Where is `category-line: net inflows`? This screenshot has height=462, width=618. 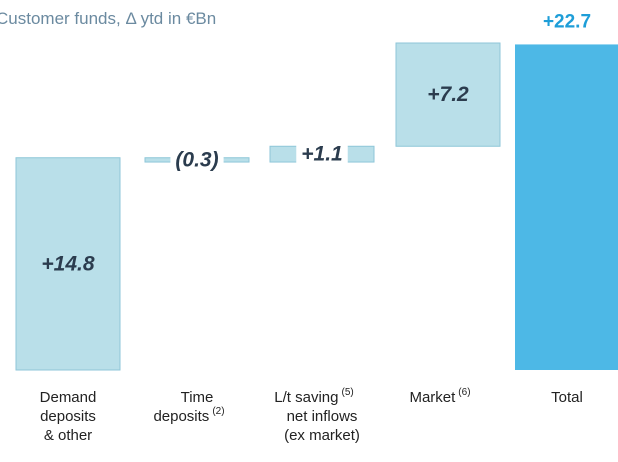 category-line: net inflows is located at coordinates (322, 416).